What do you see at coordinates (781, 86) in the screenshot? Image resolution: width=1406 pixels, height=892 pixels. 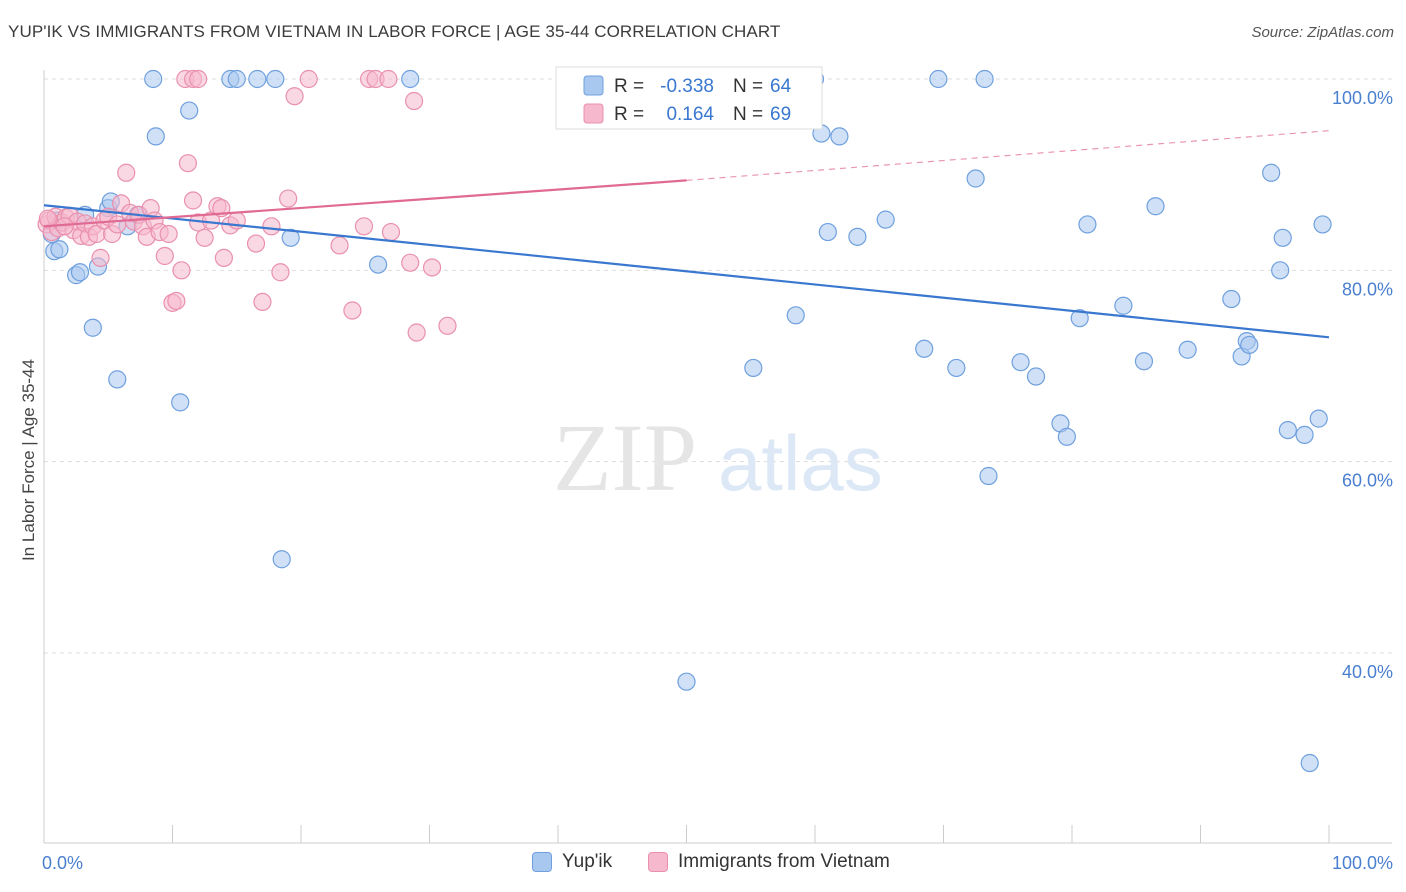 I see `legend-n-value-yupik: 64` at bounding box center [781, 86].